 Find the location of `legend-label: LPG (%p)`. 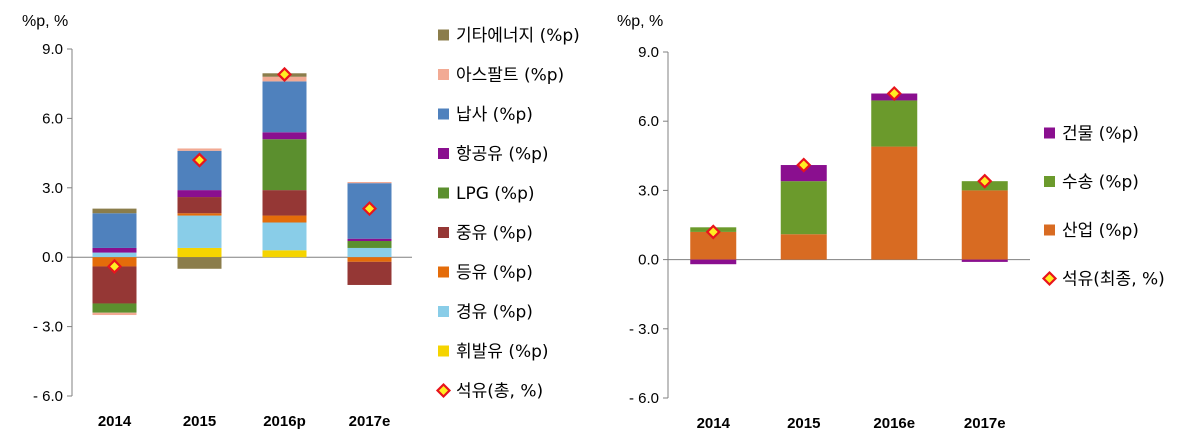

legend-label: LPG (%p) is located at coordinates (495, 194).